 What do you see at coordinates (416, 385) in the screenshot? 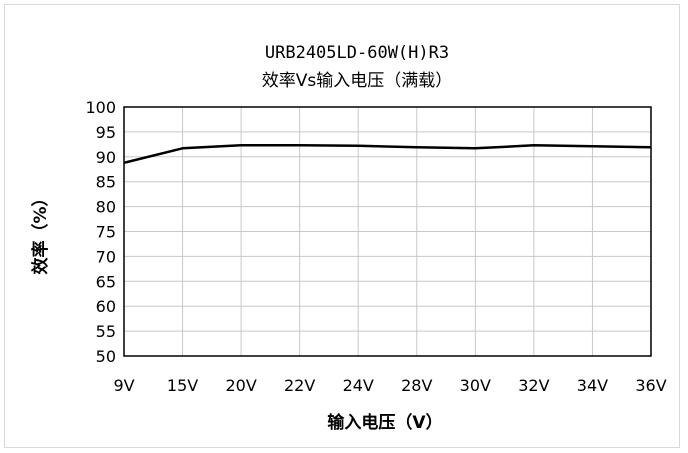
I see `x-tick-label: 28V` at bounding box center [416, 385].